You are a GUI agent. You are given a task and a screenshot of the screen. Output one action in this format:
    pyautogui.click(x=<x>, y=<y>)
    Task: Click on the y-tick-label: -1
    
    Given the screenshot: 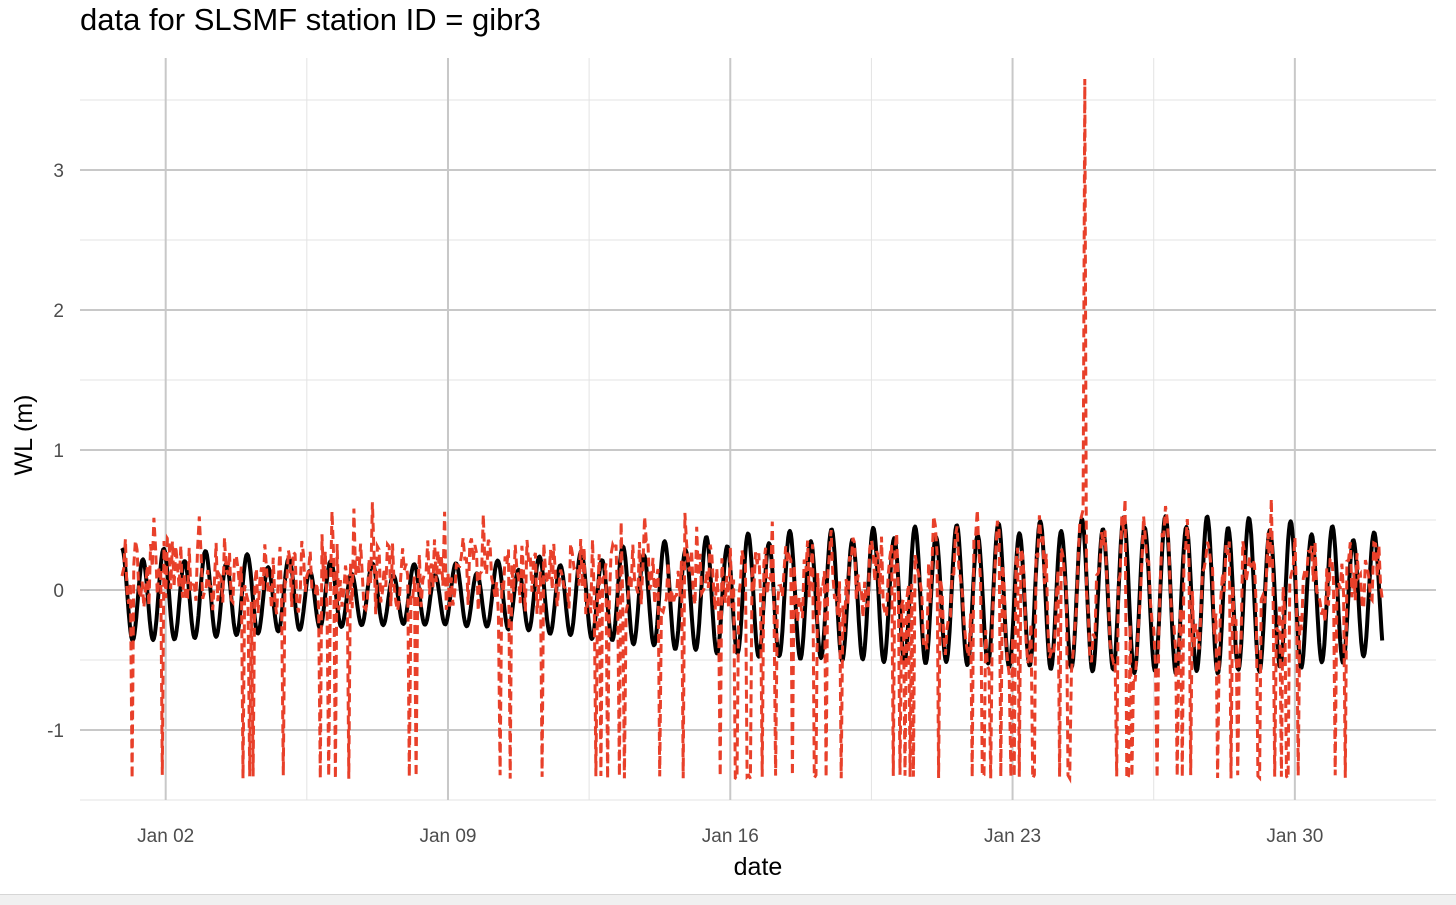 What is the action you would take?
    pyautogui.click(x=55, y=731)
    